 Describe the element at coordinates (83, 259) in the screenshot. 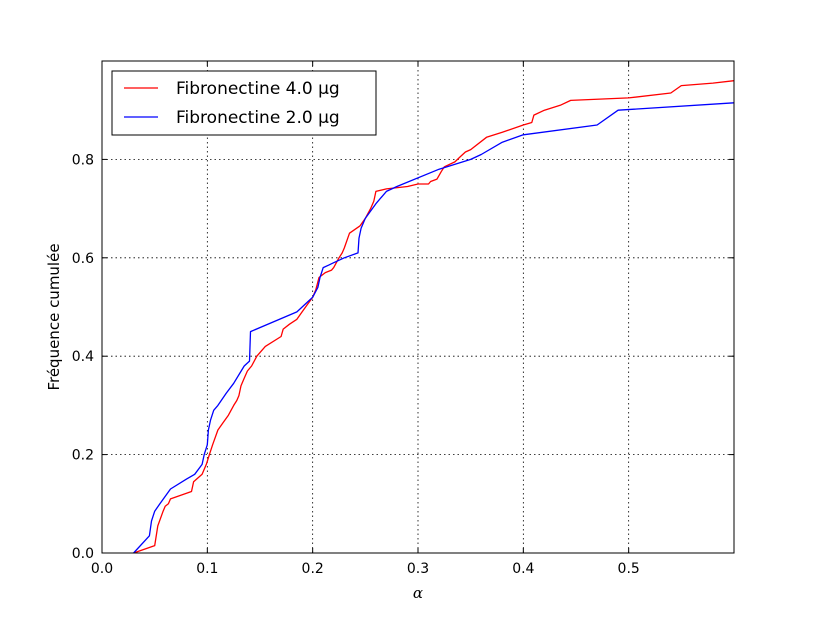

I see `y-tick-label: 0.6` at that location.